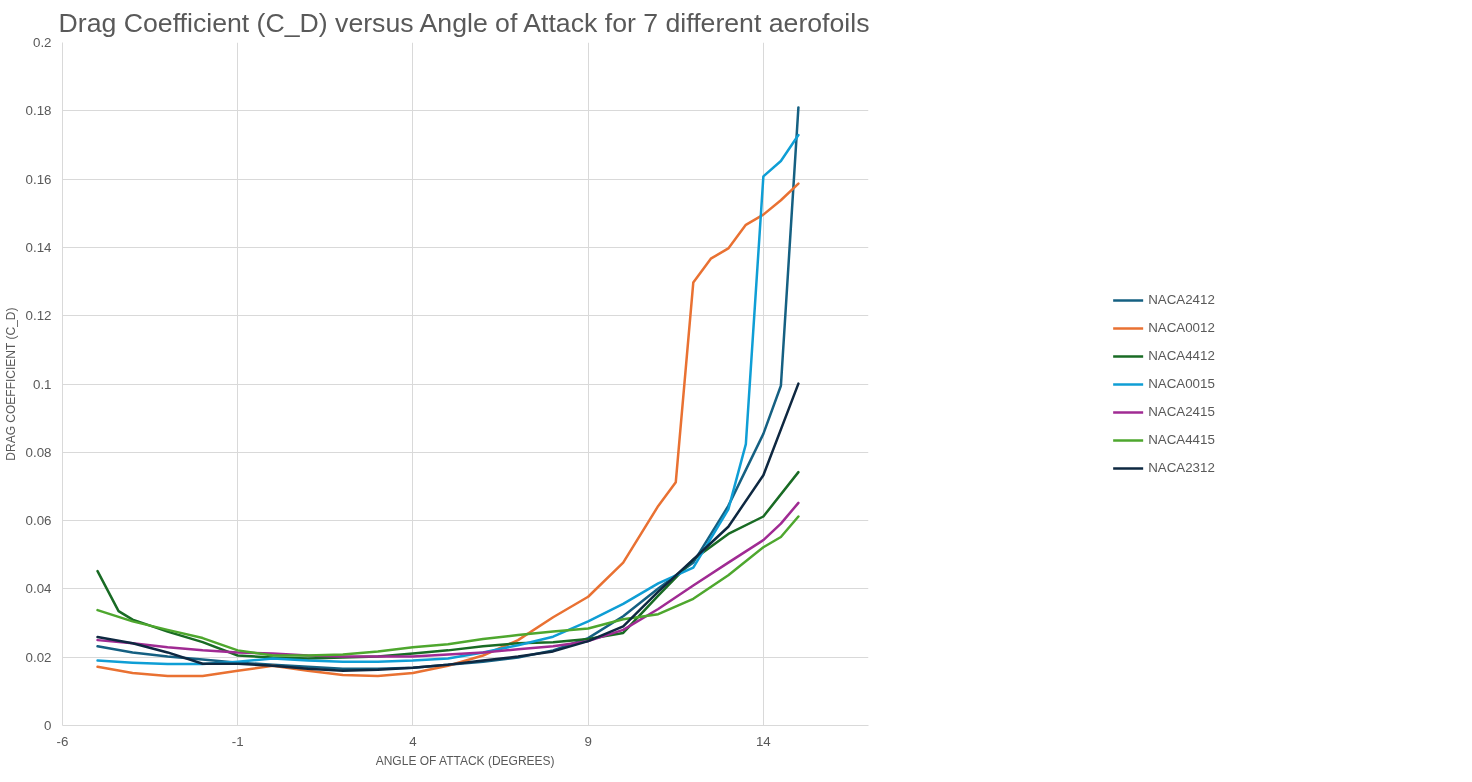  Describe the element at coordinates (237, 741) in the screenshot. I see `x-tick-label: -1` at that location.